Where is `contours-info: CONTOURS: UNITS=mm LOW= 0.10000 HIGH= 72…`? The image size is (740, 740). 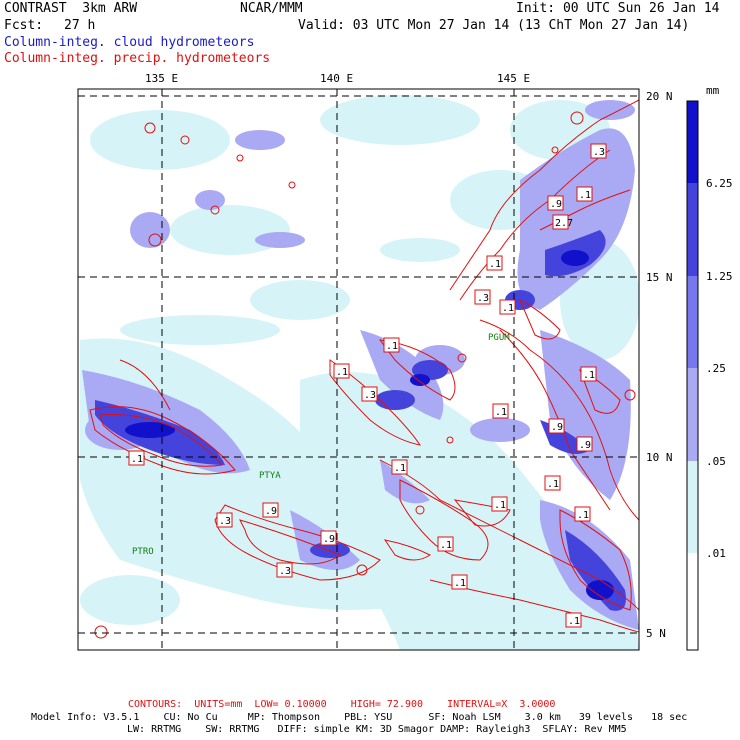 contours-info: CONTOURS: UNITS=mm LOW= 0.10000 HIGH= 72… is located at coordinates (342, 704).